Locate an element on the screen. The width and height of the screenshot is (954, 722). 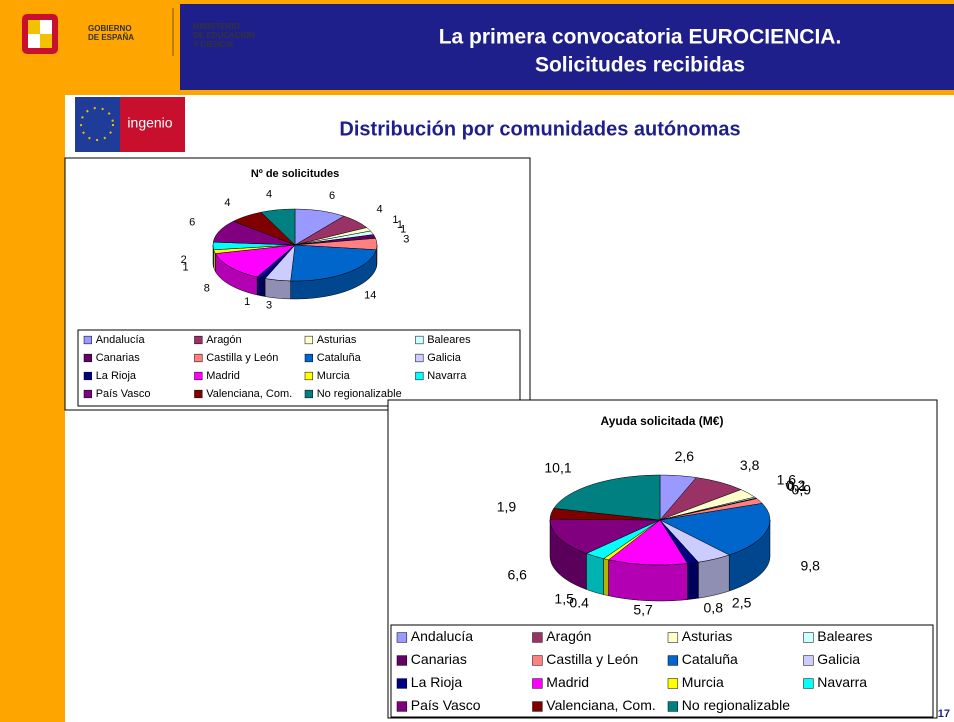
data-label: 2,6 is located at coordinates (685, 456).